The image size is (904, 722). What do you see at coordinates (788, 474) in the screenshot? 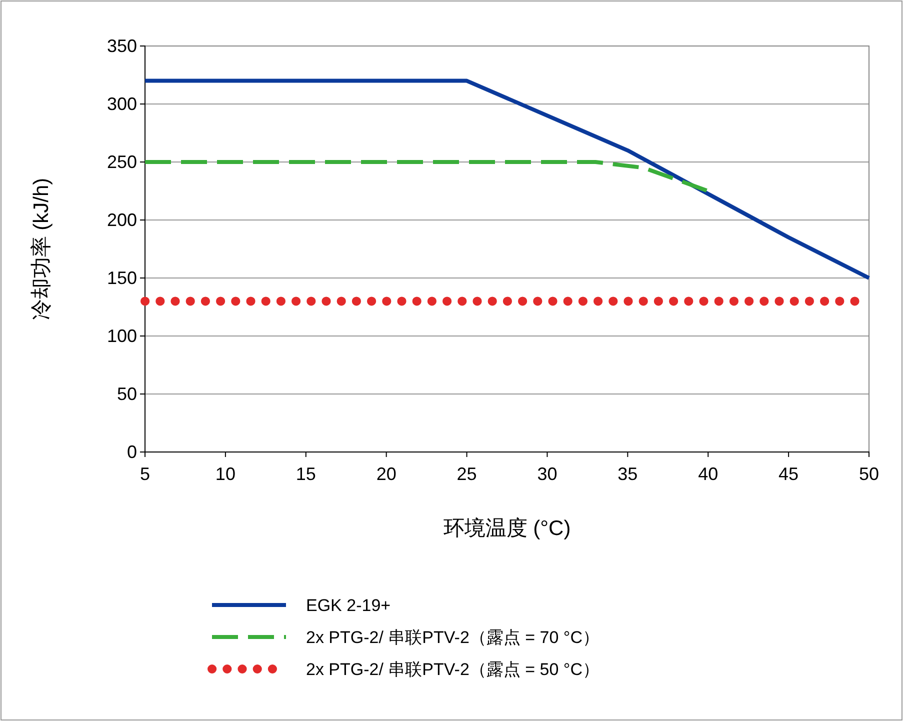
I see `x-tick-label: 45` at bounding box center [788, 474].